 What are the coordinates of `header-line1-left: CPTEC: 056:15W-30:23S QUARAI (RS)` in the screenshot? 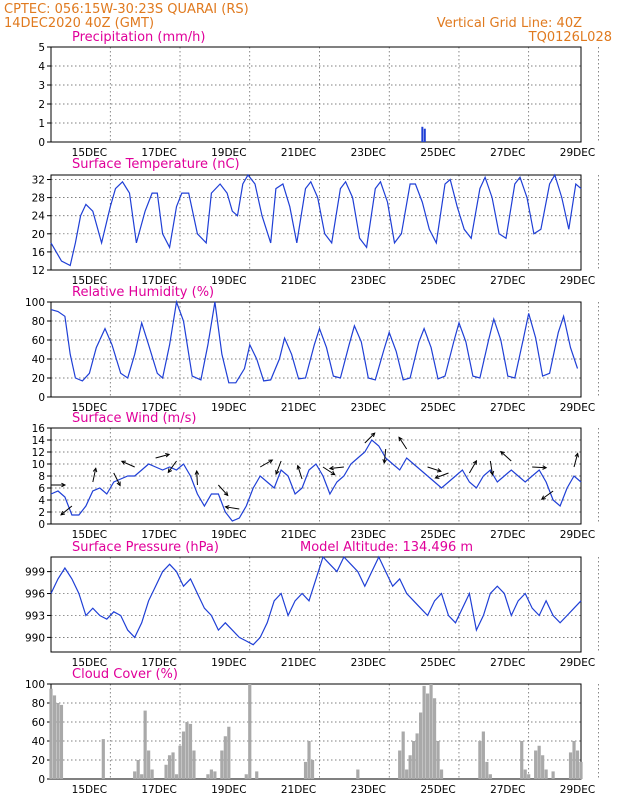 It's located at (126, 9).